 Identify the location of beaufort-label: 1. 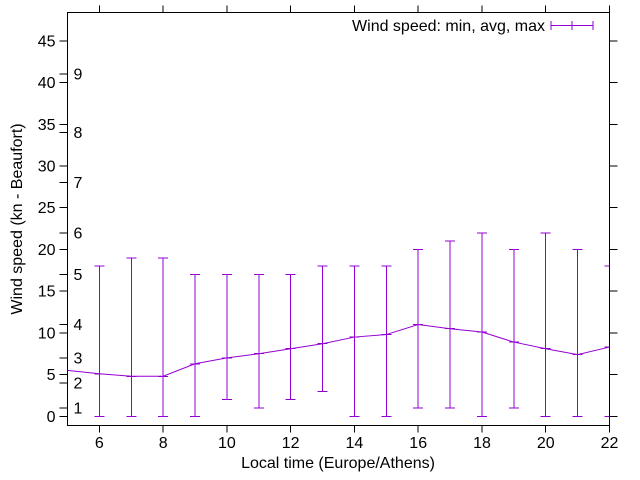
(78, 408).